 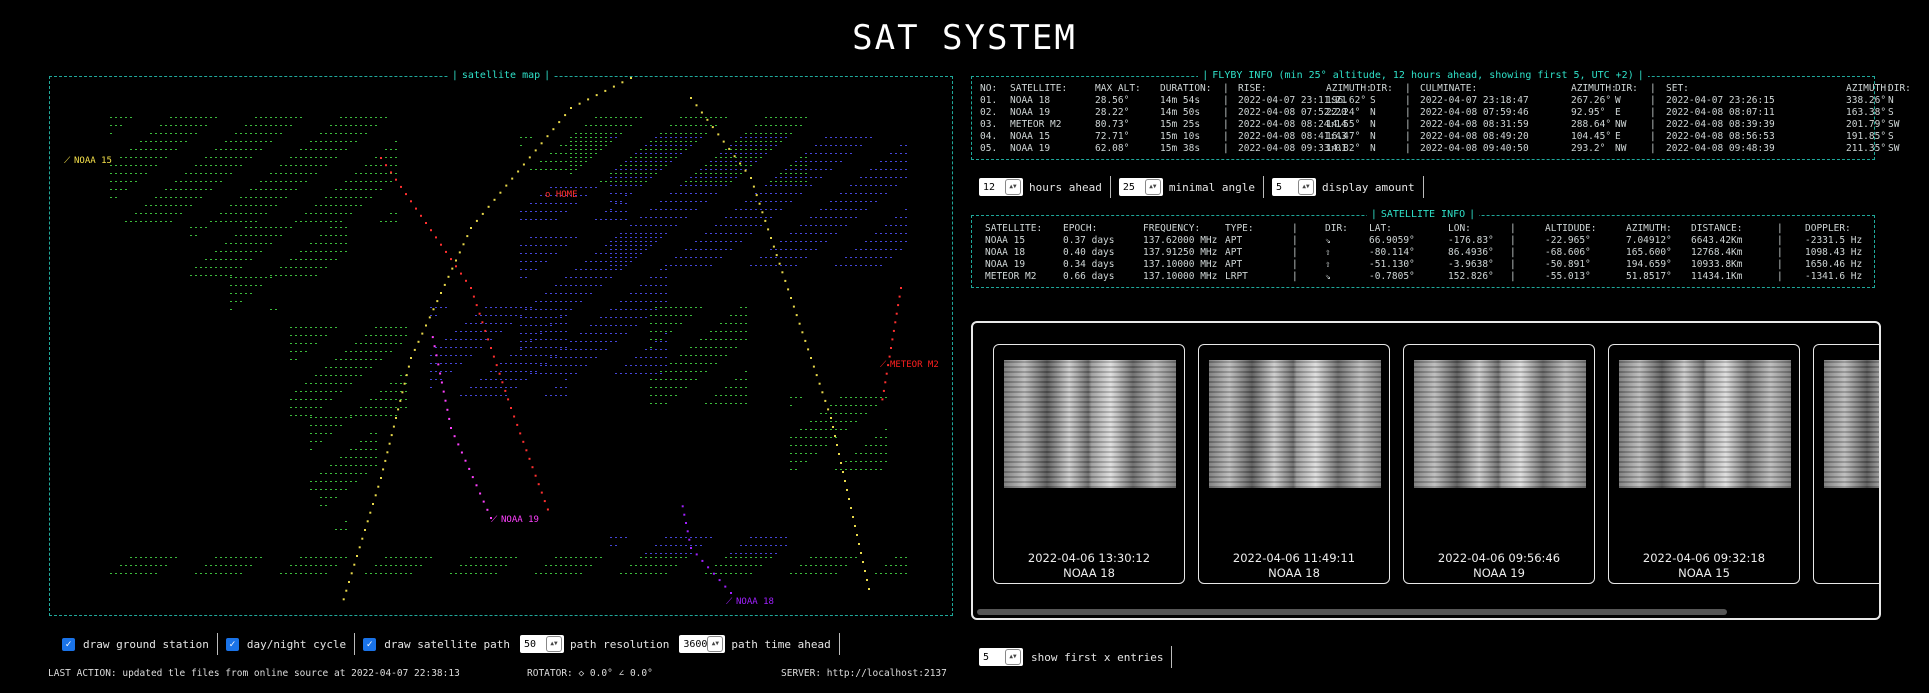 I want to click on table-cell: EPOCH:, so click(x=1080, y=228).